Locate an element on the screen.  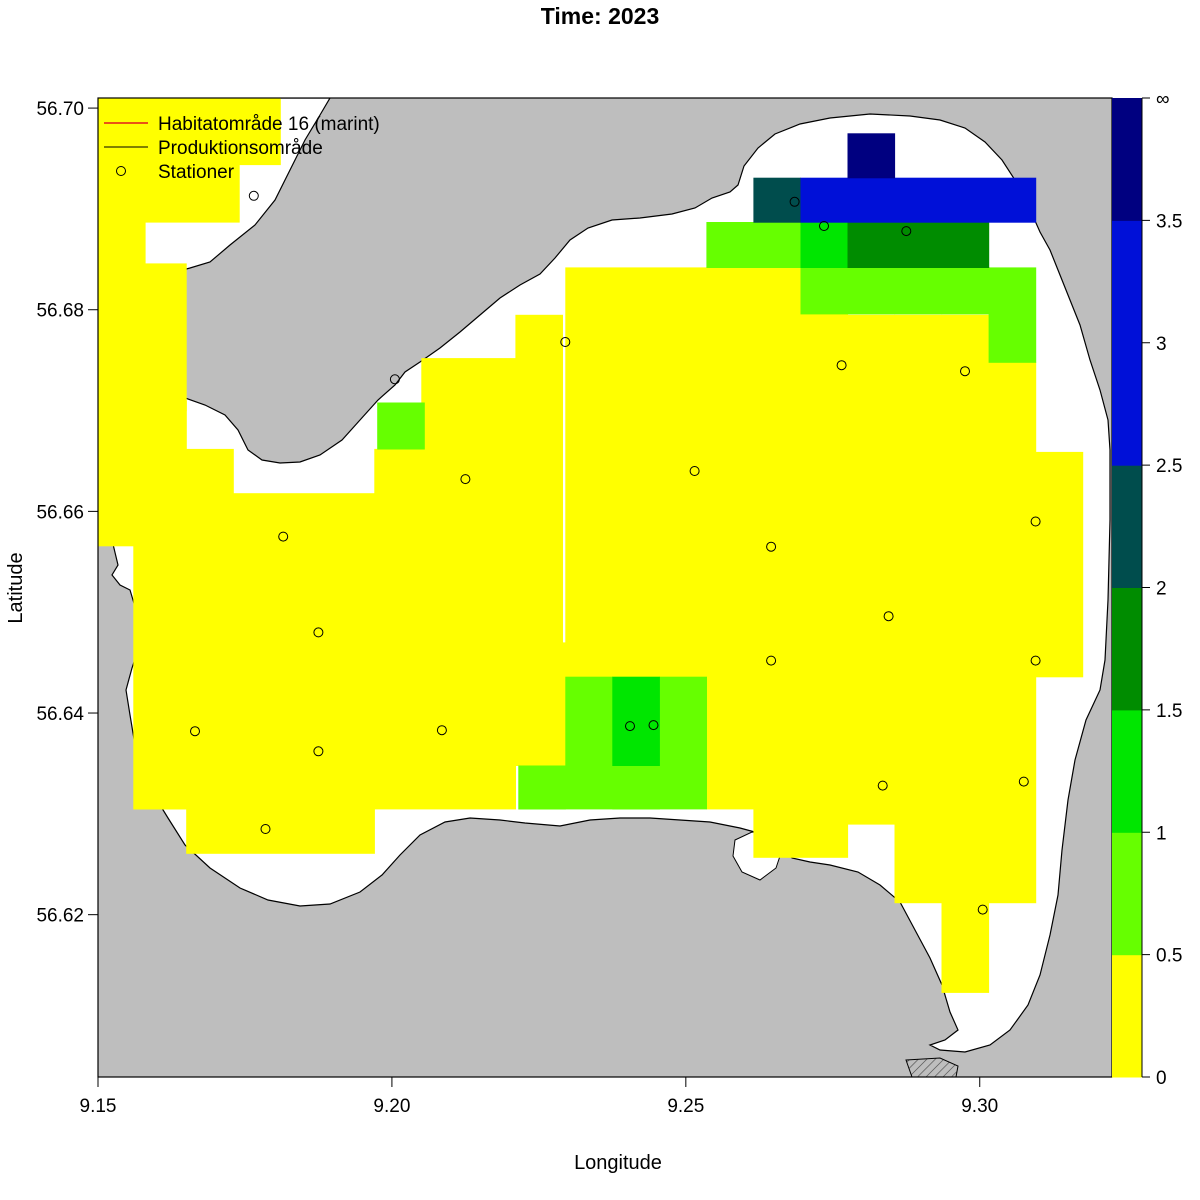
x-tick-label-0: 9.15 is located at coordinates (98, 1106).